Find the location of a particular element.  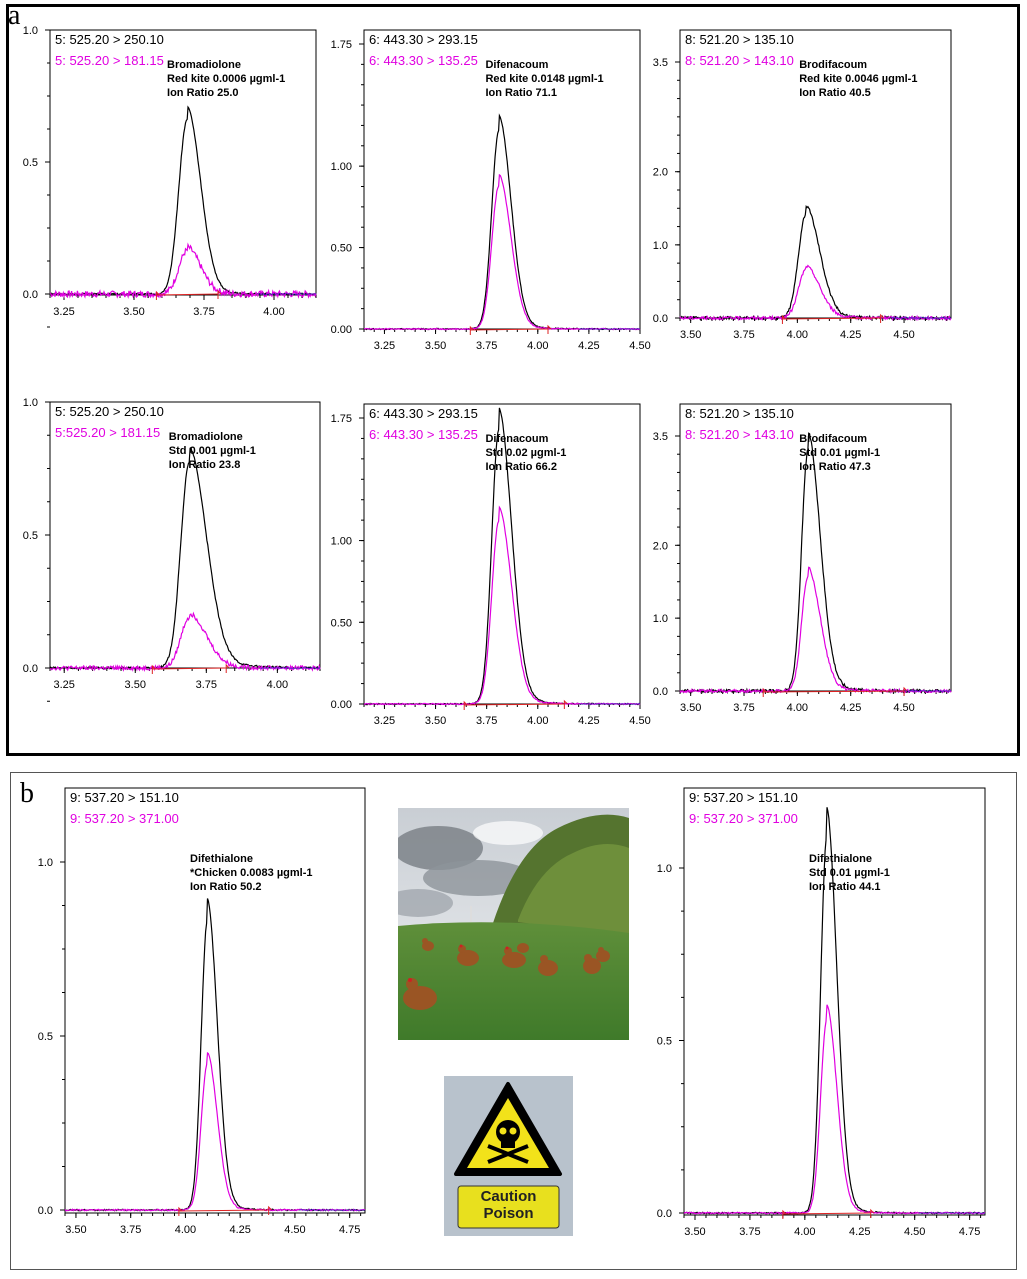

chart-a-1-2-annotation-3: Ion Ratio 71.1 is located at coordinates (521, 93).